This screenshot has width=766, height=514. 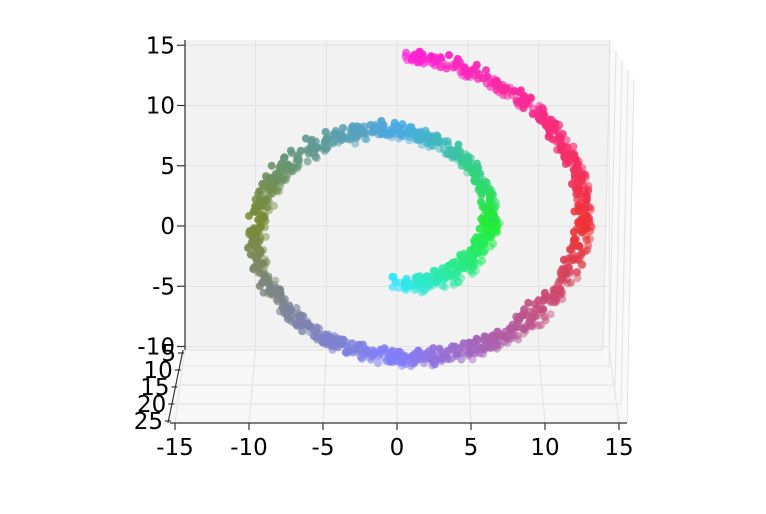 I want to click on y-tick-label: 10, so click(x=160, y=107).